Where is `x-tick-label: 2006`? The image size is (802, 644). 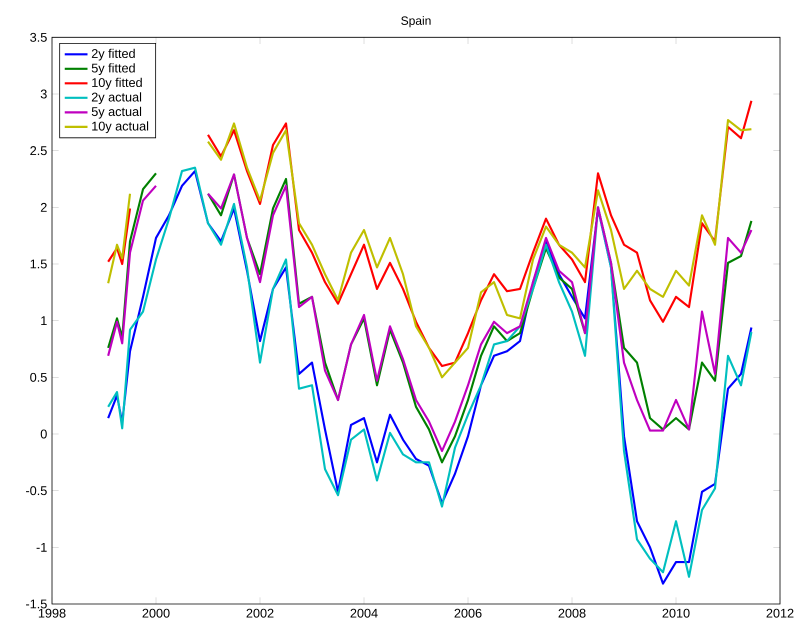 x-tick-label: 2006 is located at coordinates (468, 613).